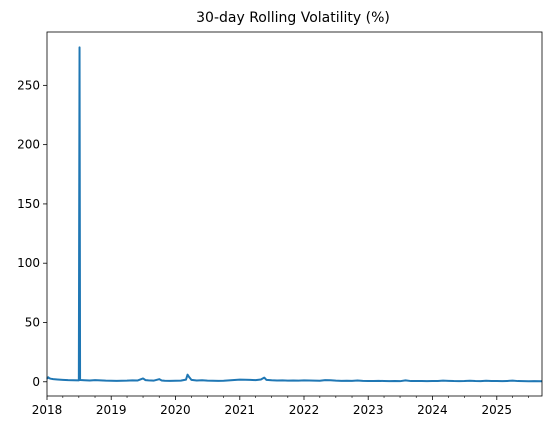 Image resolution: width=552 pixels, height=433 pixels. What do you see at coordinates (293, 18) in the screenshot?
I see `chart-title: 30-day Rolling Volatility (%)` at bounding box center [293, 18].